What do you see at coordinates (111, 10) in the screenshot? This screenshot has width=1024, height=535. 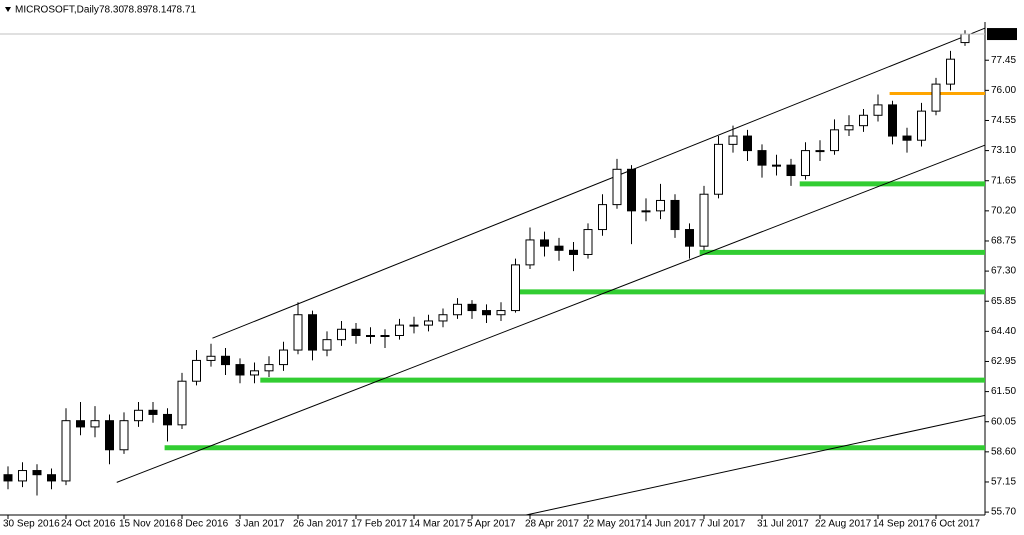 I see `ohlc-open: 78.30` at bounding box center [111, 10].